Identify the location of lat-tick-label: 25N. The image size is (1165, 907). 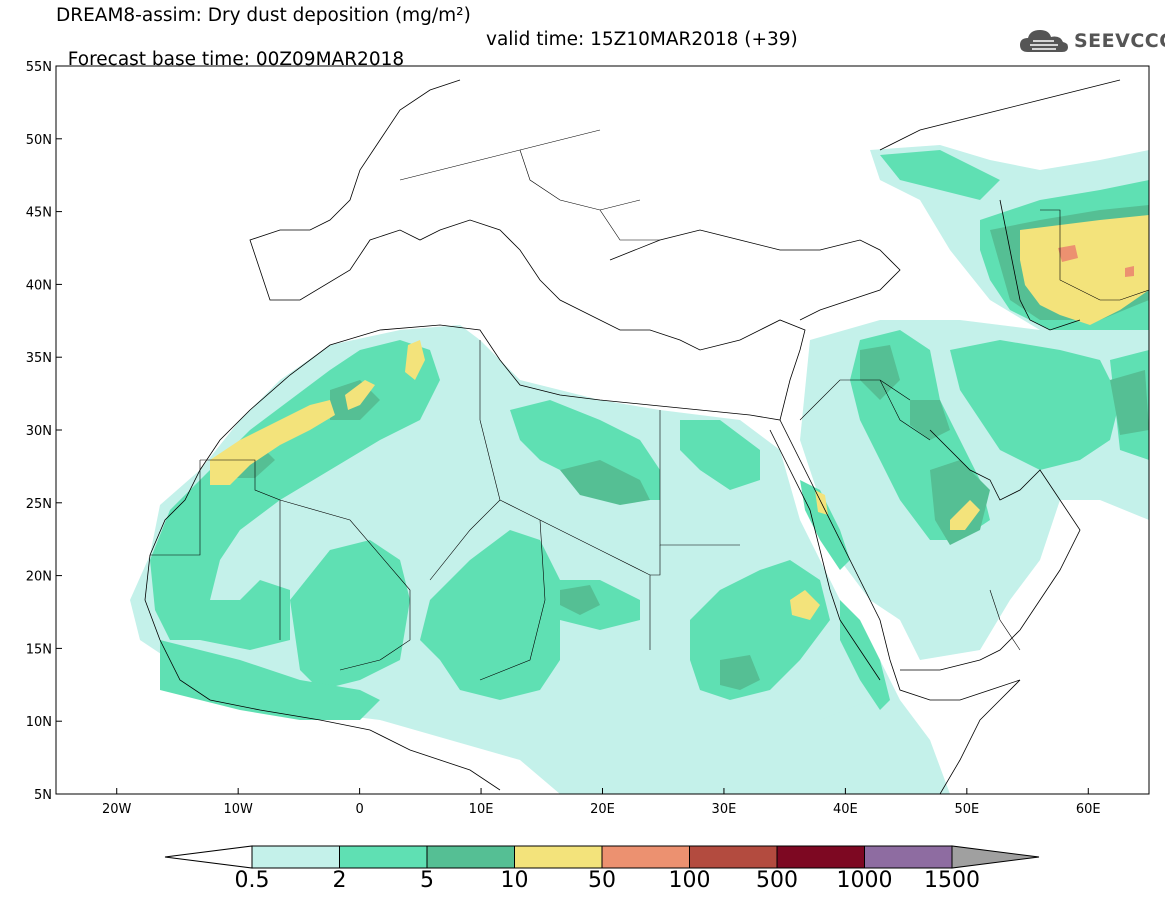
(39, 504).